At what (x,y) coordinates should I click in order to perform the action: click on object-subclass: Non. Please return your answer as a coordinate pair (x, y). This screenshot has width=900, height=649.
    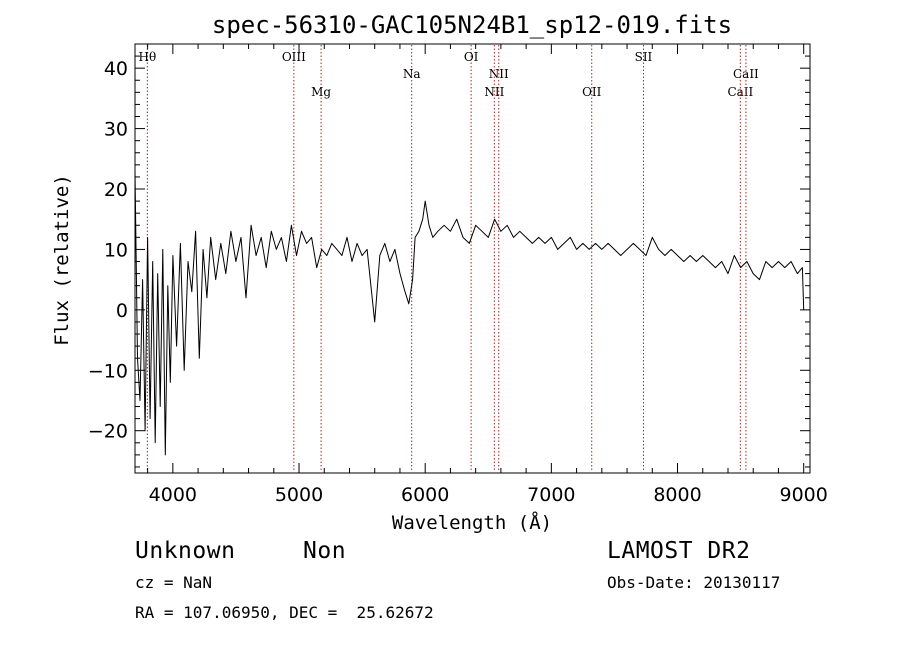
    Looking at the image, I should click on (325, 551).